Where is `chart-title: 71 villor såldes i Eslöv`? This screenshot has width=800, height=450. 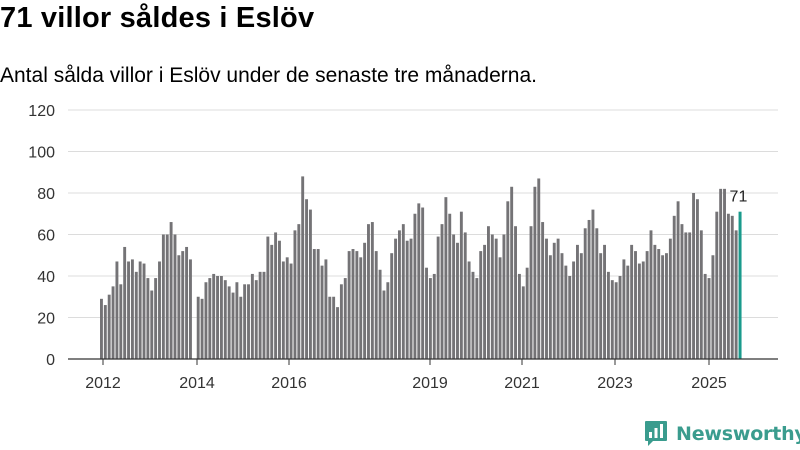 chart-title: 71 villor såldes i Eslöv is located at coordinates (157, 18).